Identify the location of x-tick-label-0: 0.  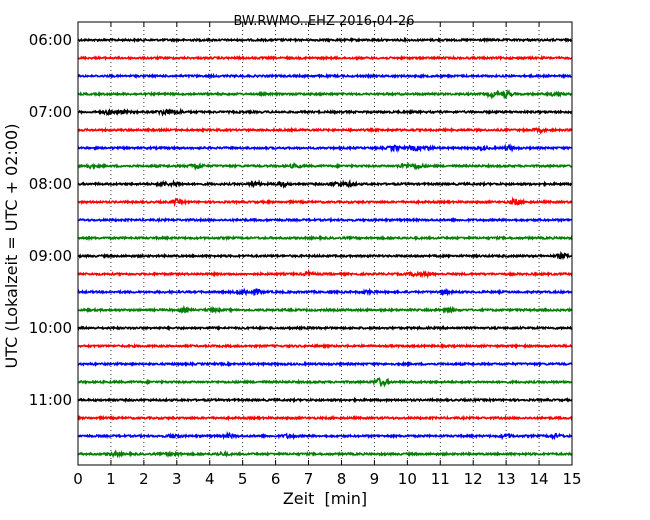
(78, 479).